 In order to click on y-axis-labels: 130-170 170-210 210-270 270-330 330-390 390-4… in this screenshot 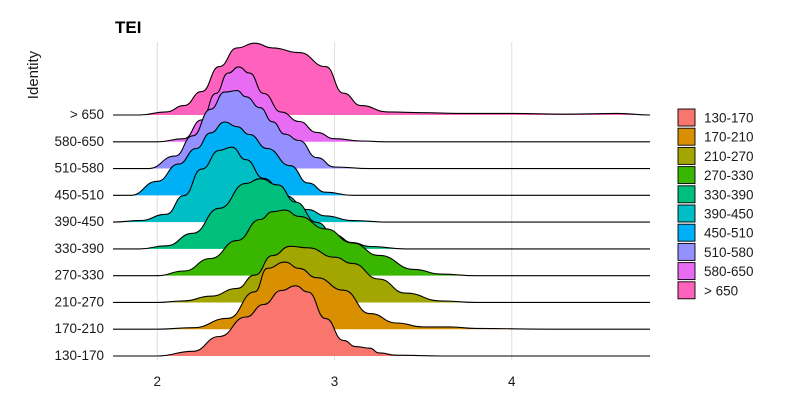, I will do `click(79, 235)`.